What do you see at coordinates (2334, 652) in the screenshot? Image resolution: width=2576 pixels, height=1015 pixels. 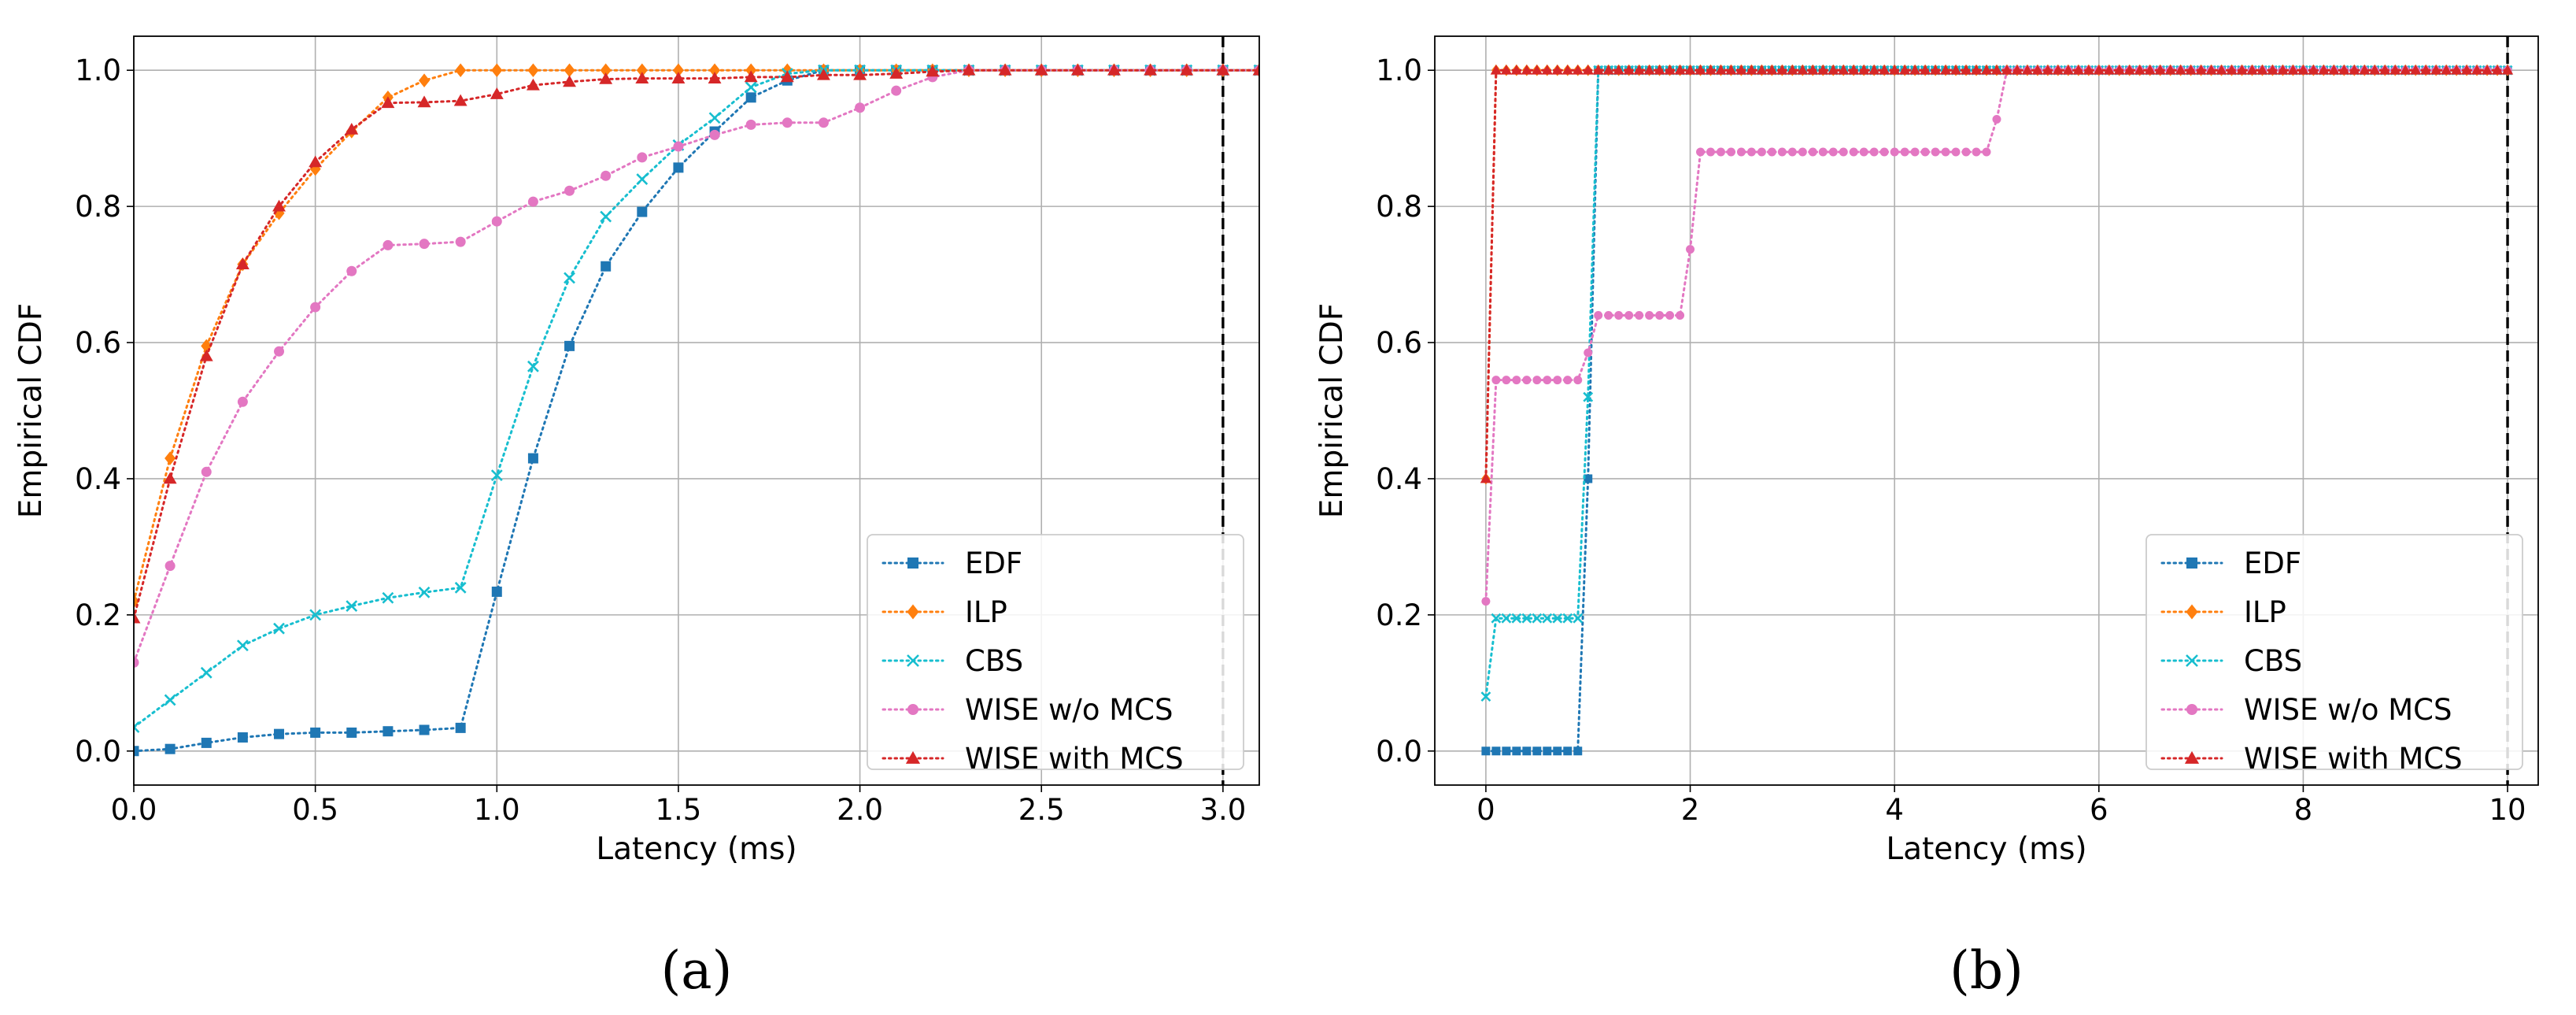 I see `panel-b-legend-box` at bounding box center [2334, 652].